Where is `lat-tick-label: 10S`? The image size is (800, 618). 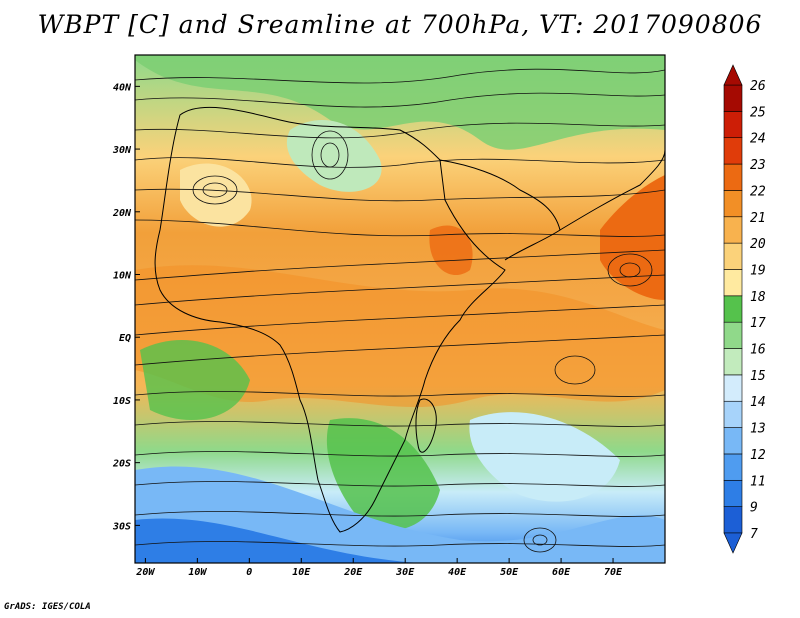 lat-tick-label: 10S is located at coordinates (122, 401).